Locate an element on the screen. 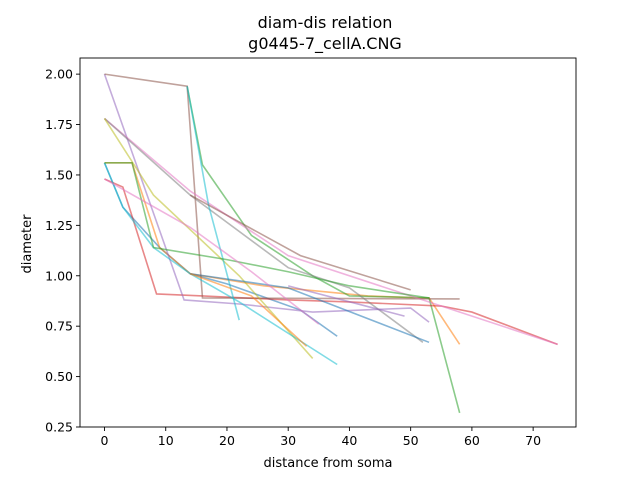  y-tick-label: 1.00 is located at coordinates (59, 275).